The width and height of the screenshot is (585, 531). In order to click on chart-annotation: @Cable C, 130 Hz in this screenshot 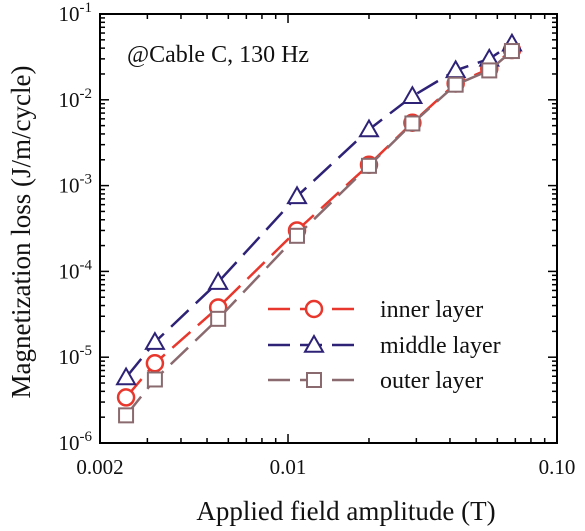, I will do `click(218, 55)`.